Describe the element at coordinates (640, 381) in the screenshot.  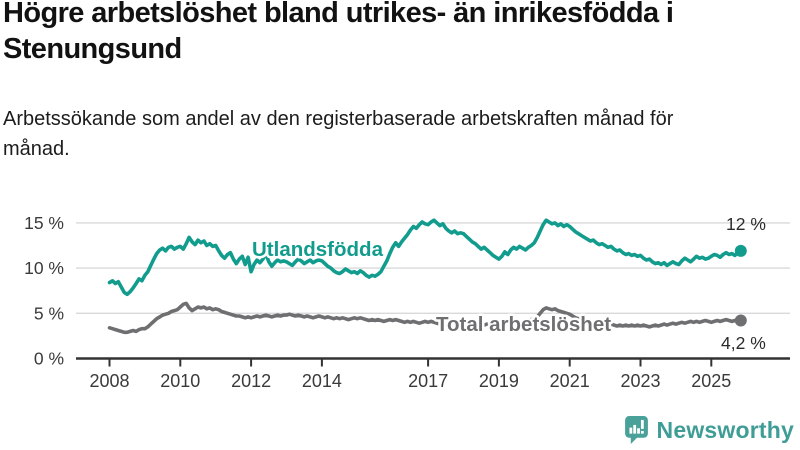
I see `x-tick-label-2023: 2023` at that location.